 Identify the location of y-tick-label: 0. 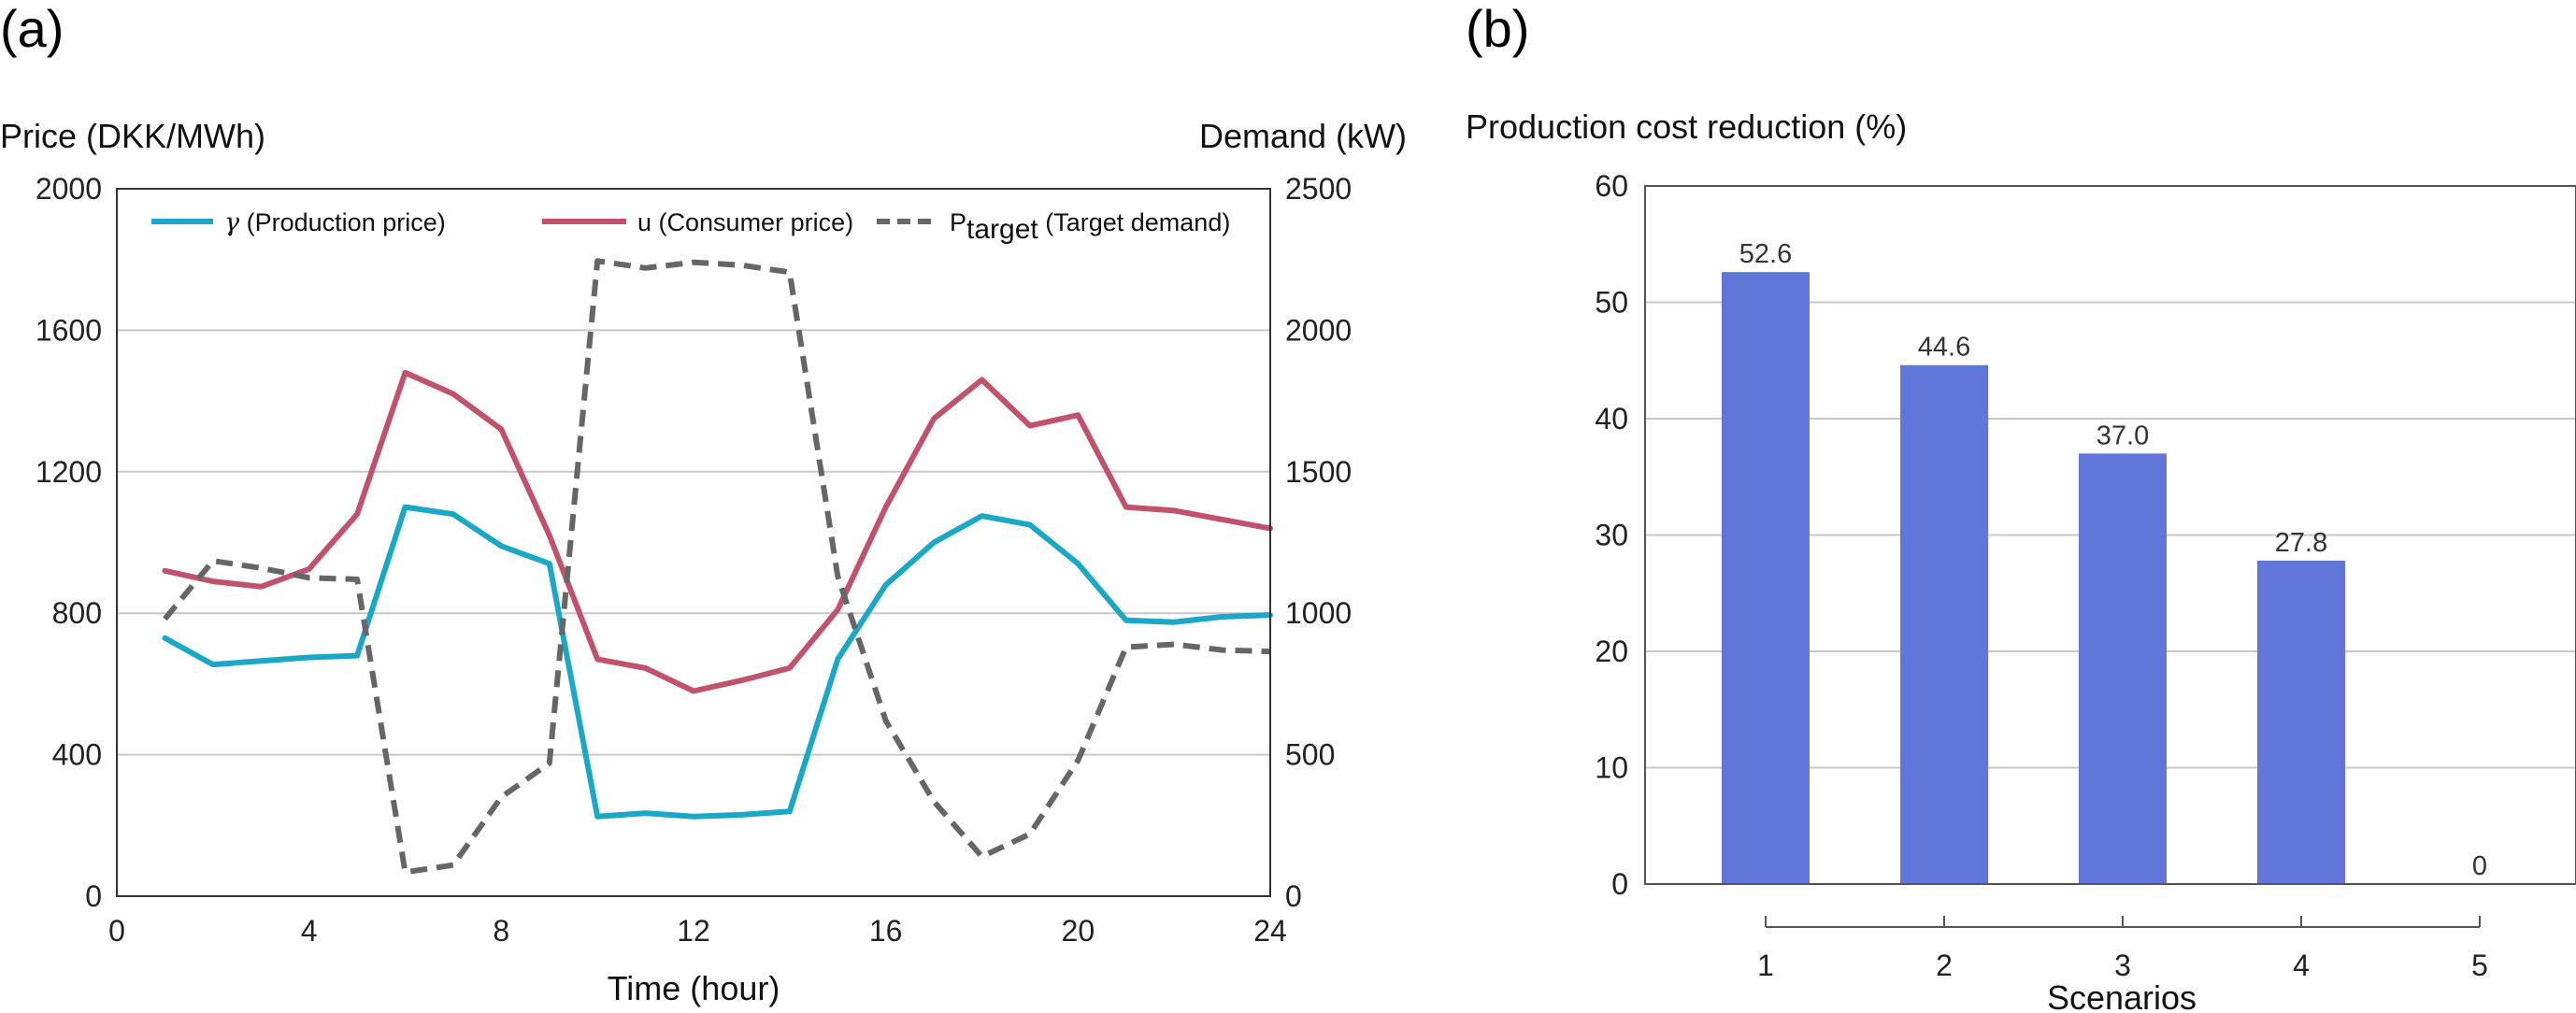
(1619, 884).